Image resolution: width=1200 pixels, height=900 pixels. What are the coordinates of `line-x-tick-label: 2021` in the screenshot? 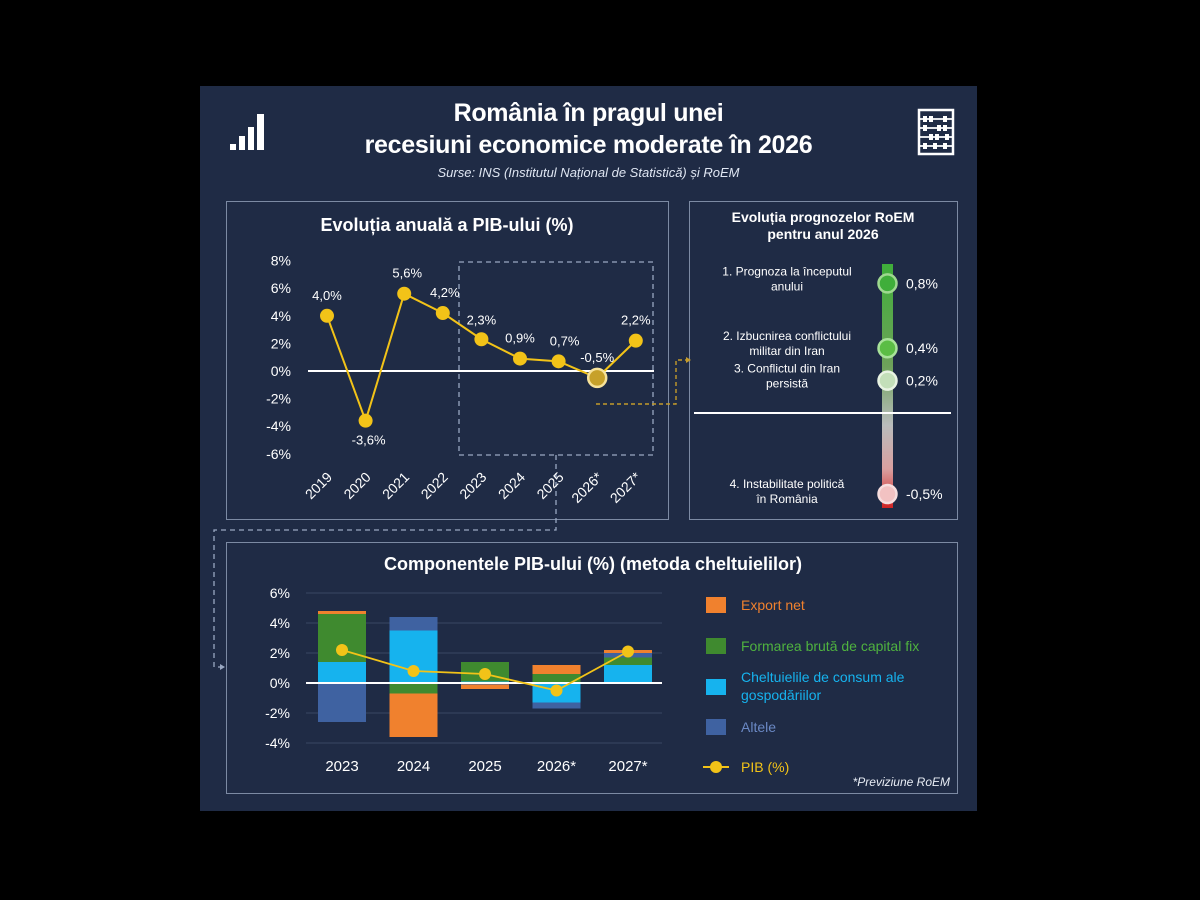 It's located at (395, 485).